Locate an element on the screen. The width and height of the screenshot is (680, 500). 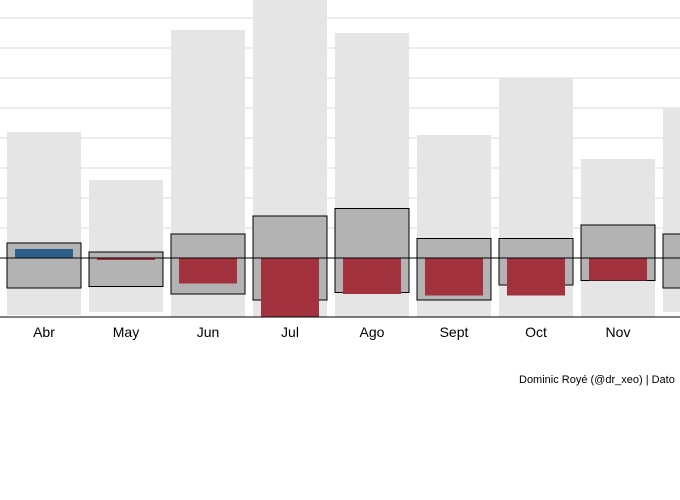
month-label-ago: Ago is located at coordinates (372, 332).